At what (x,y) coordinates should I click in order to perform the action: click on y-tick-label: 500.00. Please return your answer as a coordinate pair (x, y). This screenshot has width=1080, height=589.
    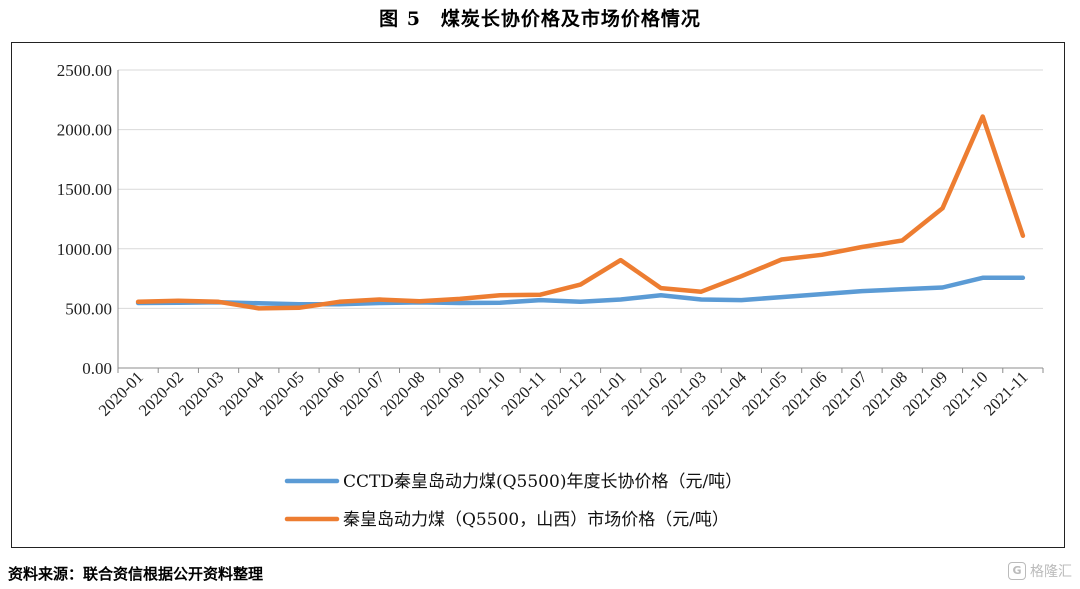
    Looking at the image, I should click on (88, 308).